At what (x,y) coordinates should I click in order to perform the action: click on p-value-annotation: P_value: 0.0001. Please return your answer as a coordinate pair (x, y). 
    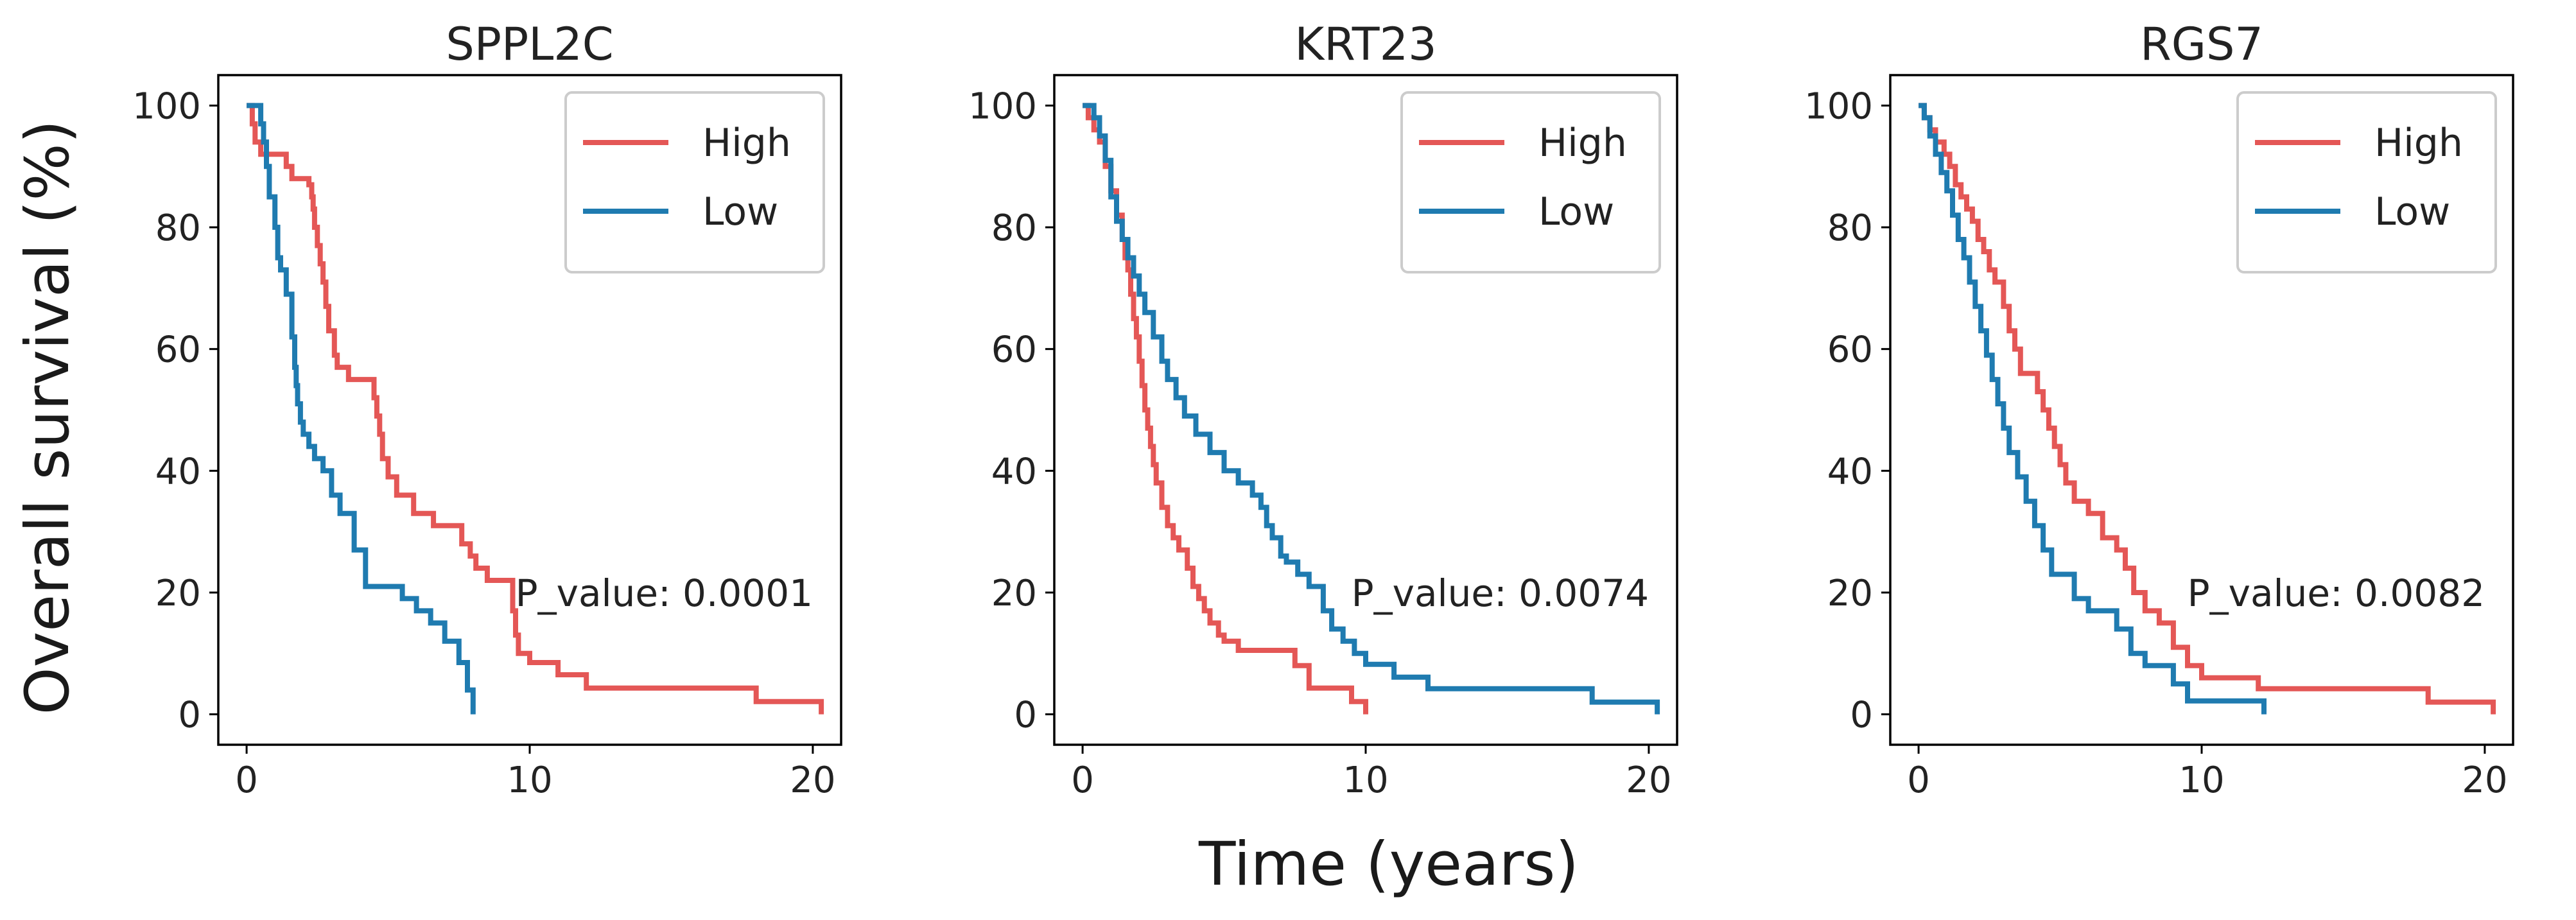
    Looking at the image, I should click on (664, 593).